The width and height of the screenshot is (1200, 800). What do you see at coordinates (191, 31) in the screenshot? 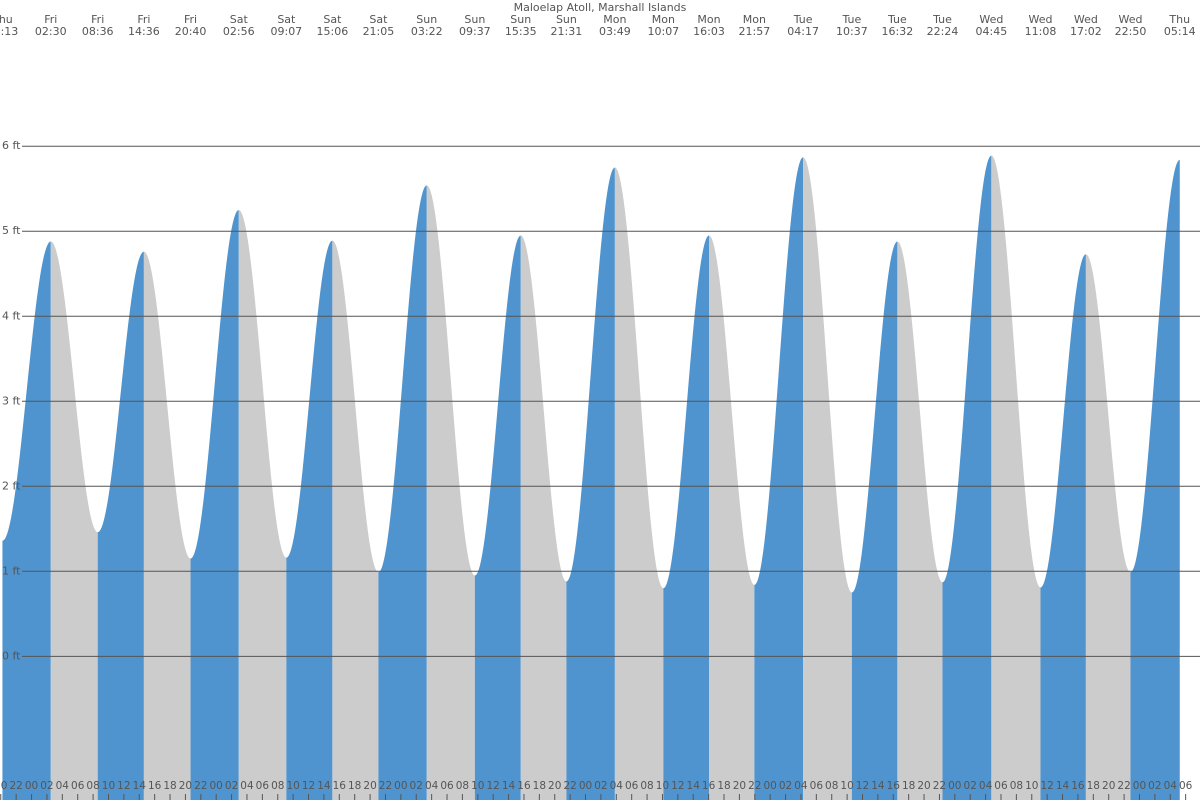
I see `extreme-time: 20:40` at bounding box center [191, 31].